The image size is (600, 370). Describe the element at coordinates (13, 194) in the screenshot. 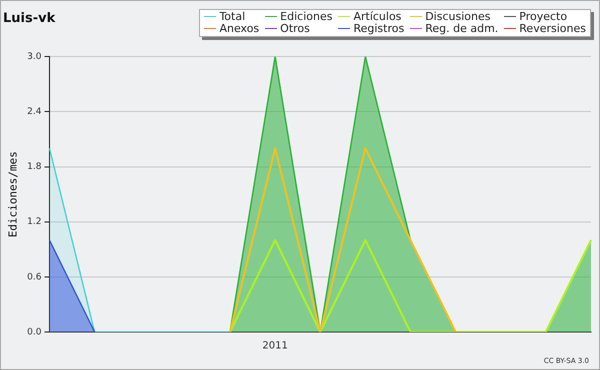

I see `y-axis-title: Ediciones/mes` at that location.